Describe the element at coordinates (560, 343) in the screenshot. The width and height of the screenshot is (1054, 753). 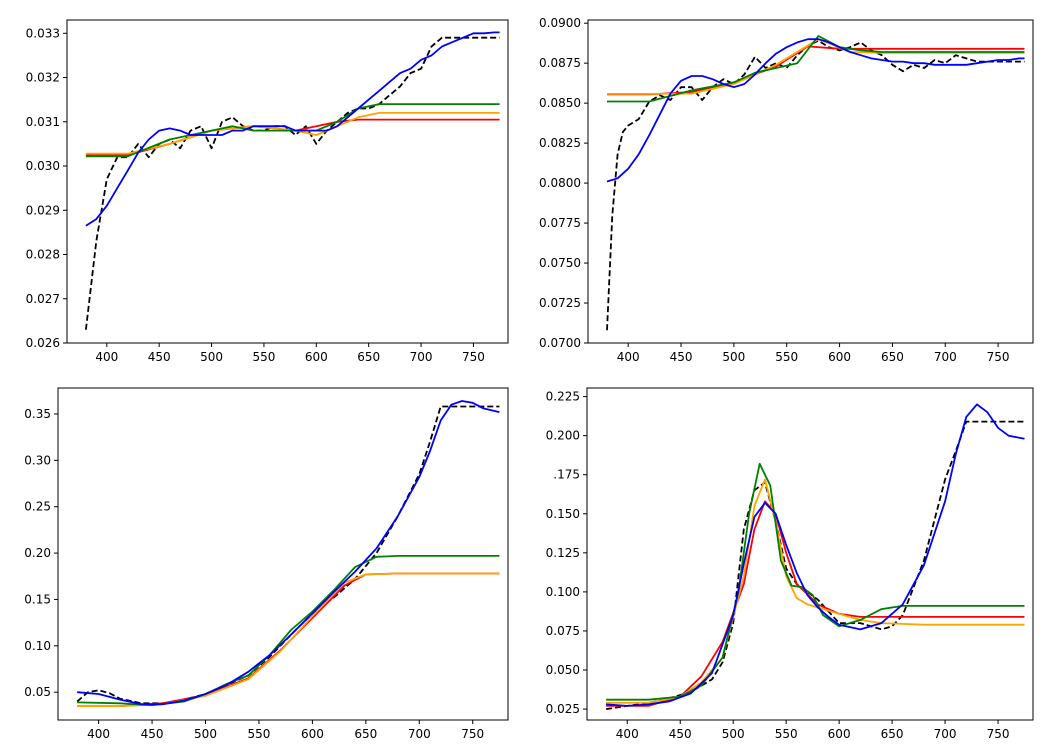
I see `y-tick-label: 0.0700` at that location.